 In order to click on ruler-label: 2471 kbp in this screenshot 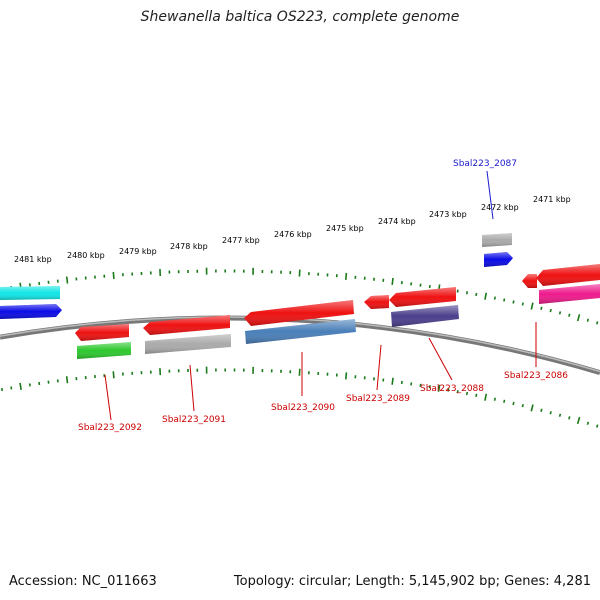, I will do `click(552, 199)`.